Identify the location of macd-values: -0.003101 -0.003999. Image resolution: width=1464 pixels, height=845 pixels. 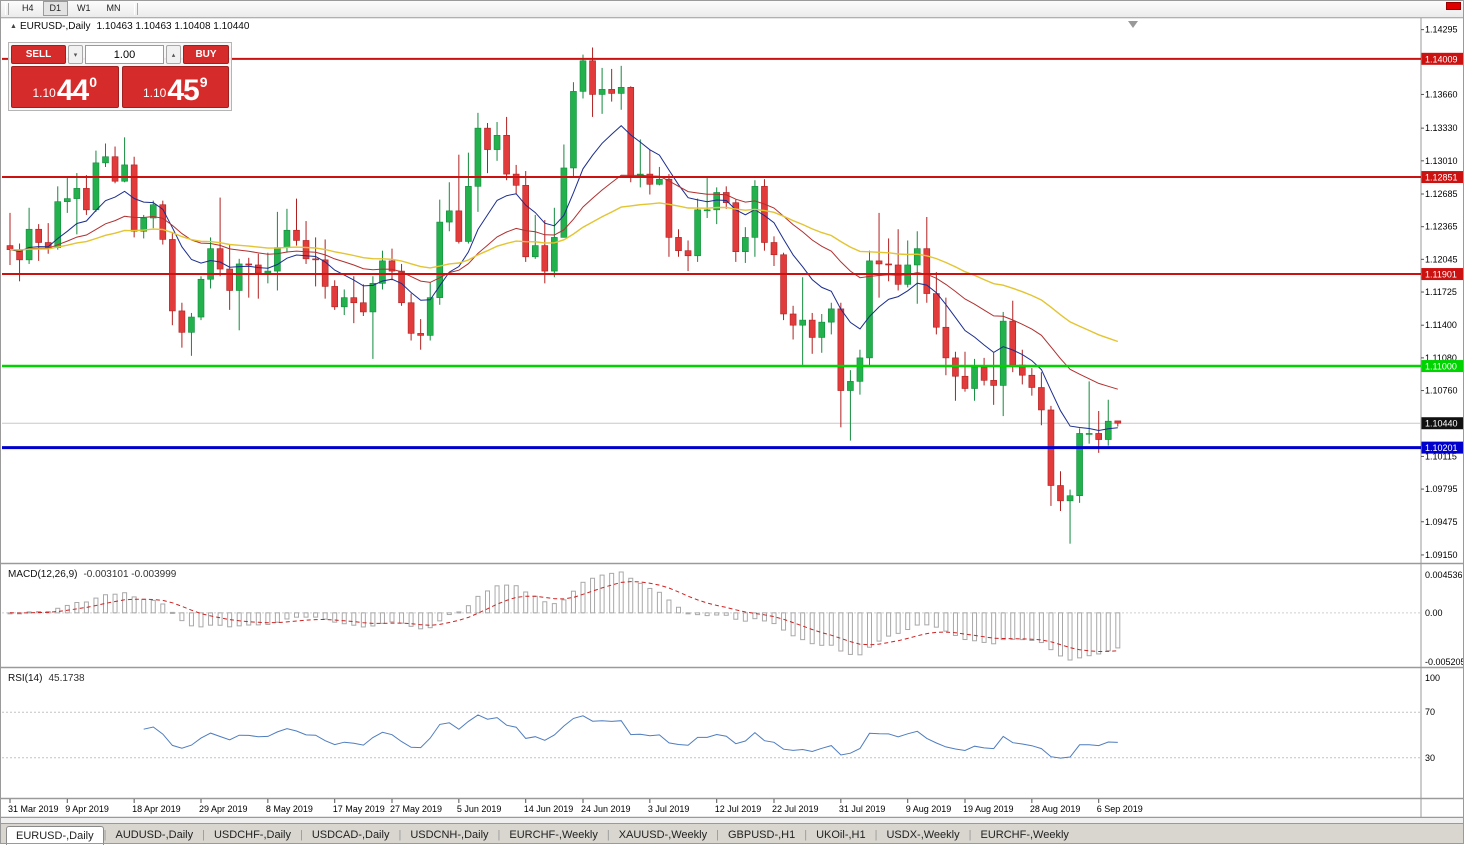
(129, 574).